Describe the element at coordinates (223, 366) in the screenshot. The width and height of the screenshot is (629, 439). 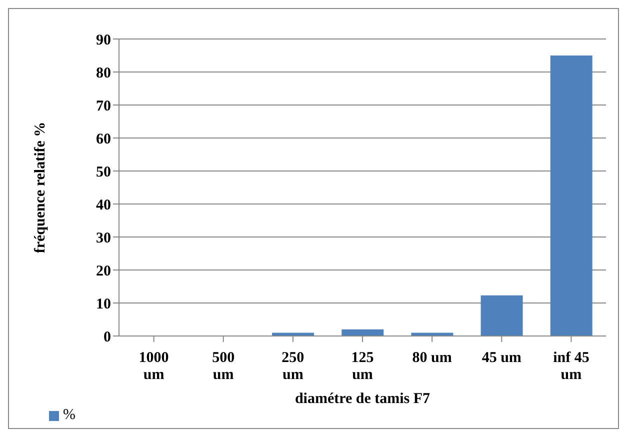
I see `x-tick-label: 500 um` at that location.